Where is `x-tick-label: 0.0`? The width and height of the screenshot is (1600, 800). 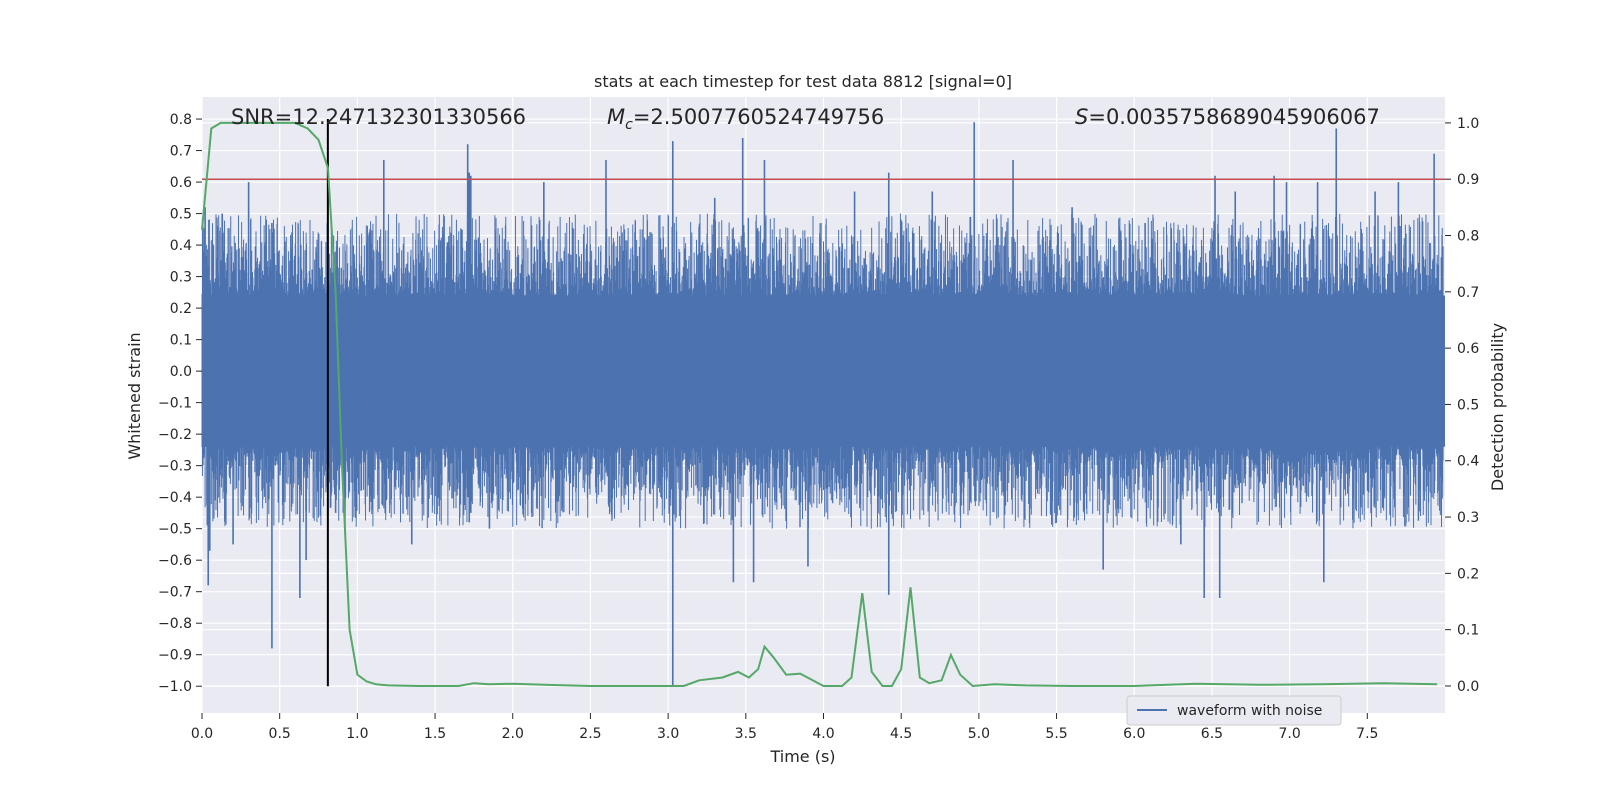 x-tick-label: 0.0 is located at coordinates (202, 734).